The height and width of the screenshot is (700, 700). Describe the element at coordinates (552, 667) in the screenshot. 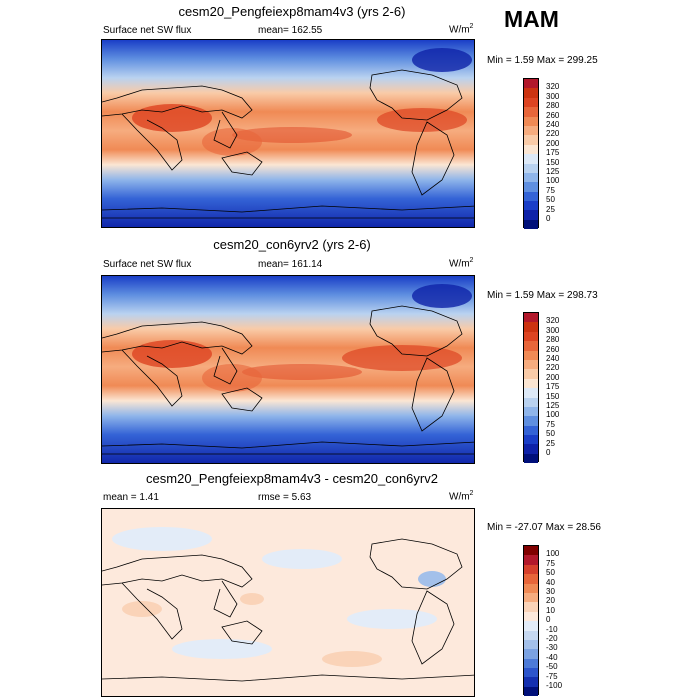

I see `colorbar-tick-label: -50` at that location.